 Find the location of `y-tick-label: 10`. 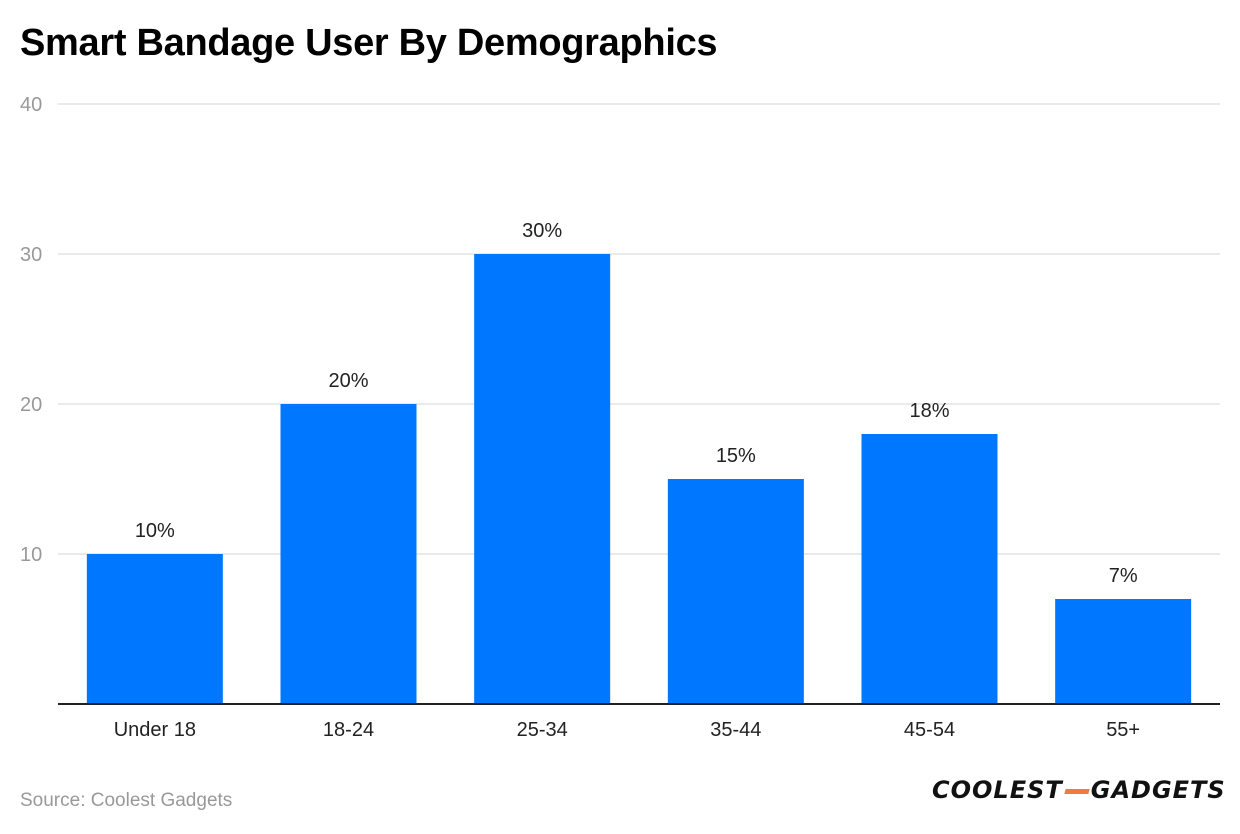

y-tick-label: 10 is located at coordinates (31, 555).